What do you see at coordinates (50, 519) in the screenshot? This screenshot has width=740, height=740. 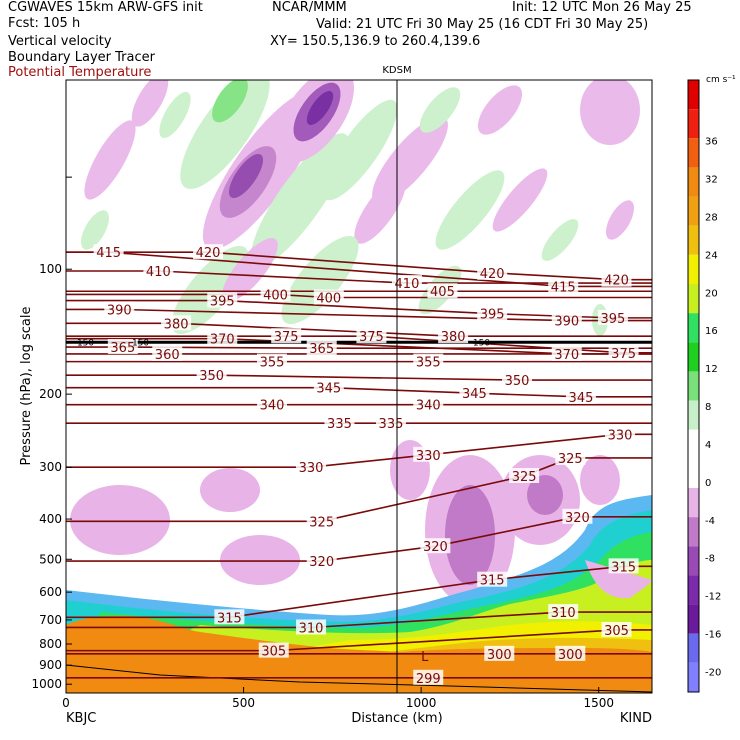 I see `y-tick-label: 400` at bounding box center [50, 519].